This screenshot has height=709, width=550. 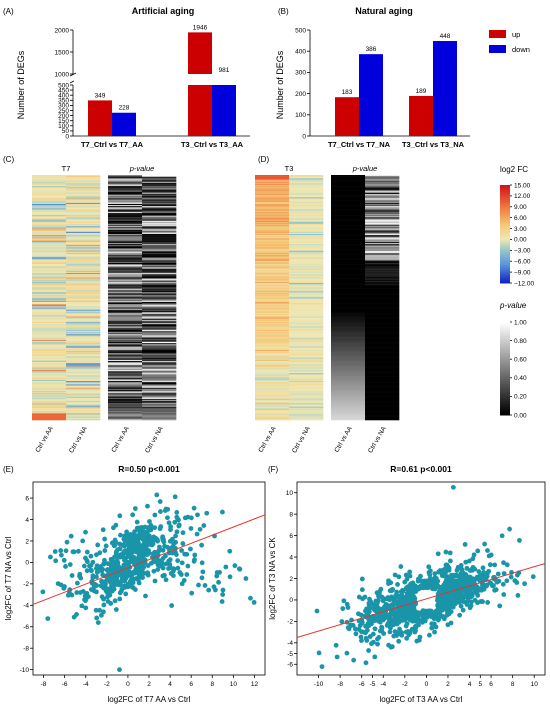 I want to click on colorbar-tick-label: 3.00, so click(x=520, y=229).